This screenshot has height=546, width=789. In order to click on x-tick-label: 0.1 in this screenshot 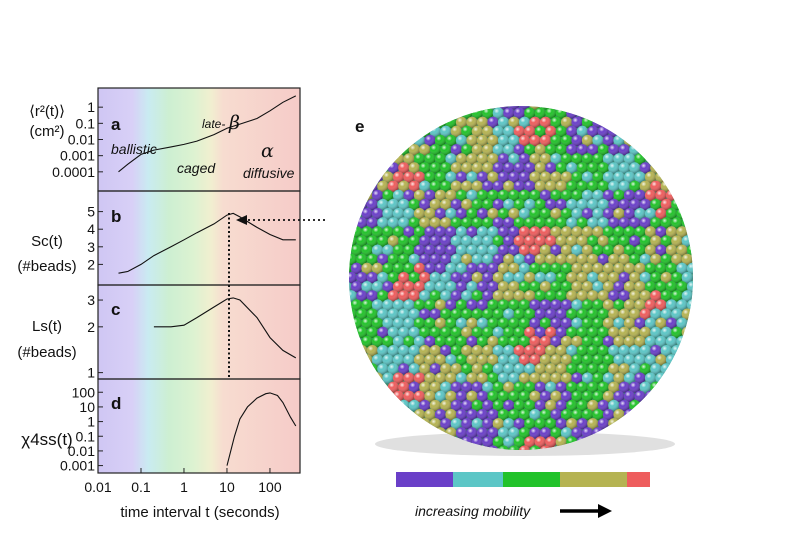, I will do `click(141, 487)`.